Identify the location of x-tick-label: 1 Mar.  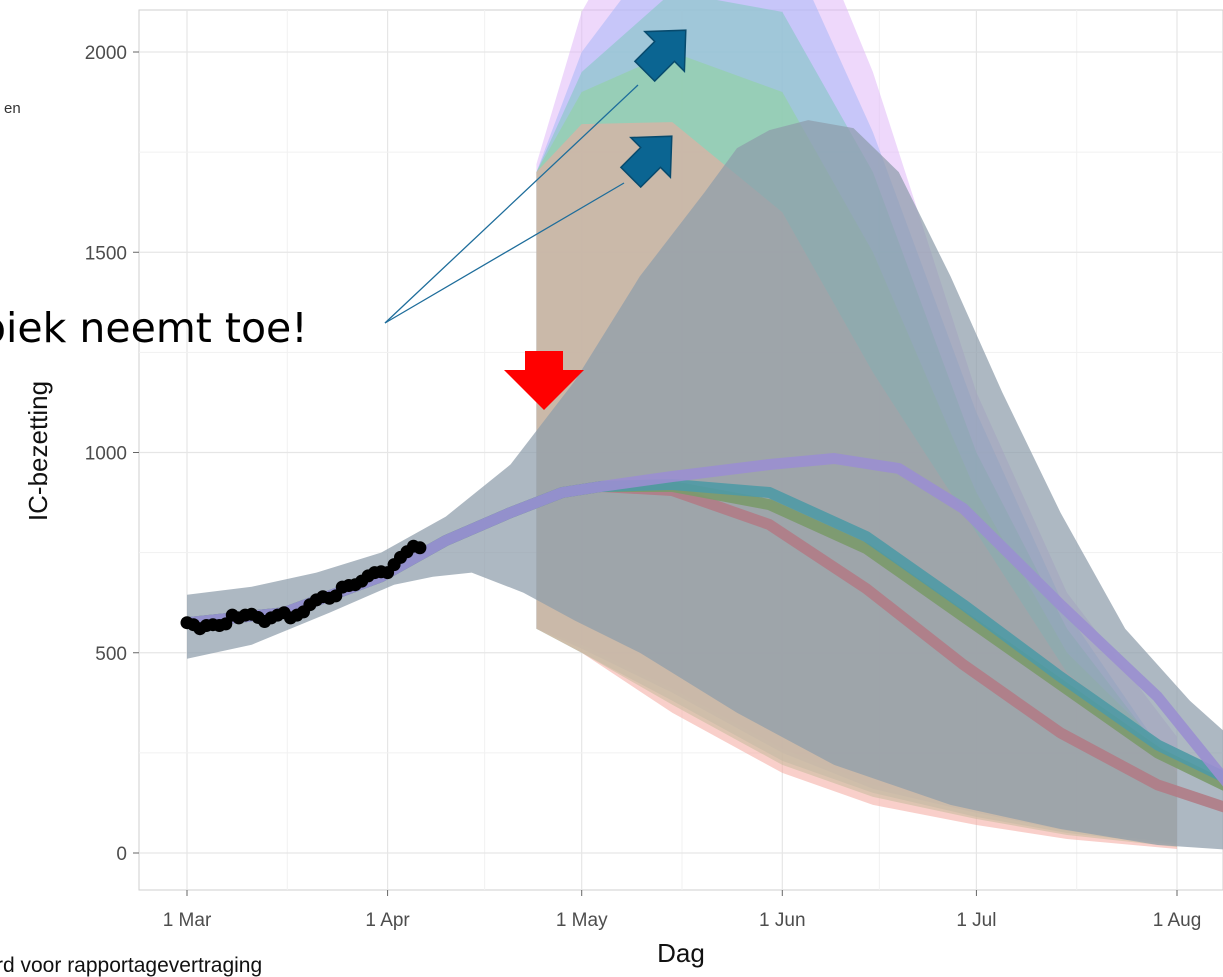
(187, 920).